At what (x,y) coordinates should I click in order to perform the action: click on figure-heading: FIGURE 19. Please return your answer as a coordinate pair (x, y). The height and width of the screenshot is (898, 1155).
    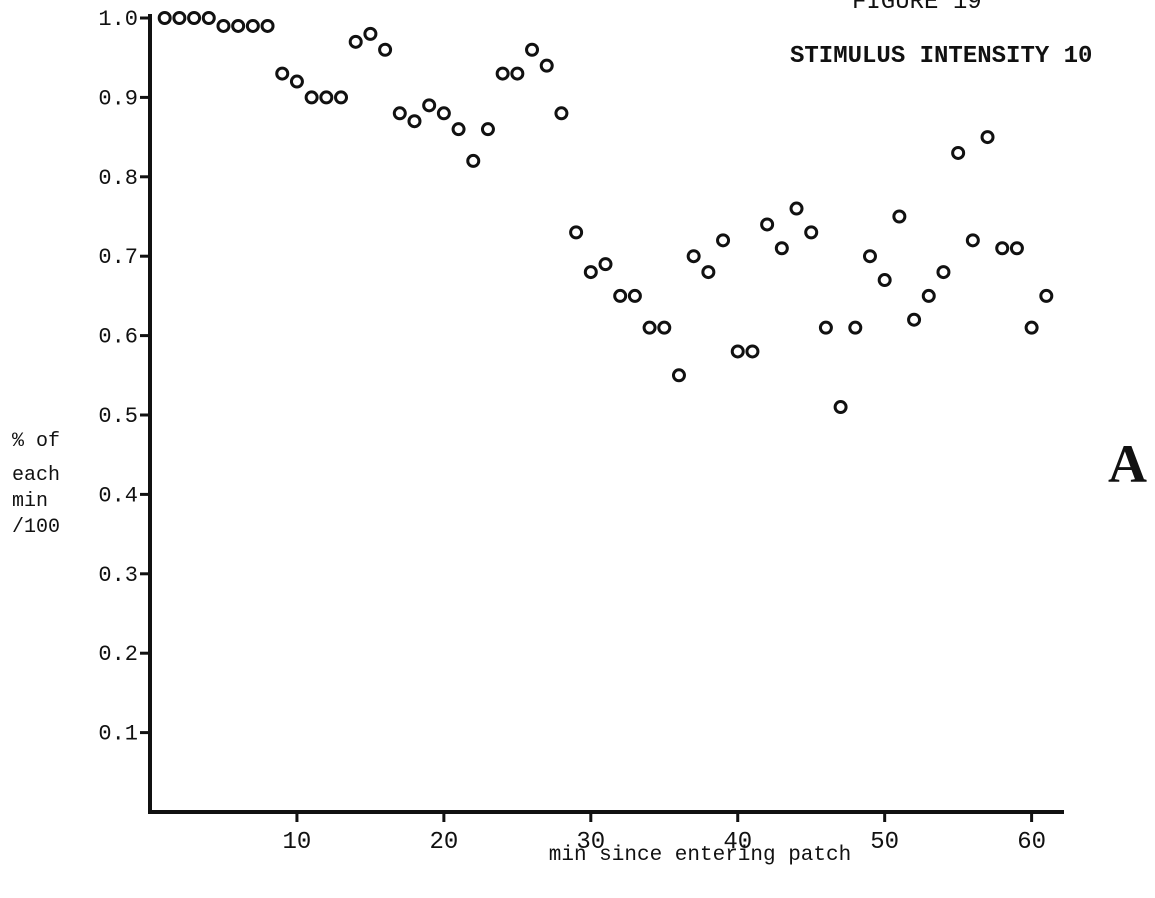
    Looking at the image, I should click on (917, 8).